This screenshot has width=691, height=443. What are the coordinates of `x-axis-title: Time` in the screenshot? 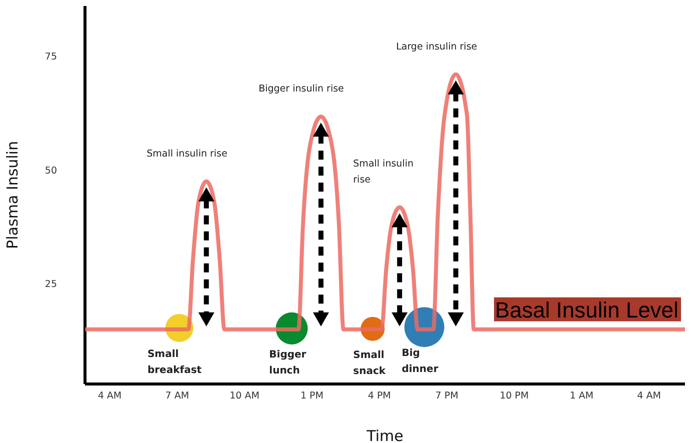 It's located at (385, 435).